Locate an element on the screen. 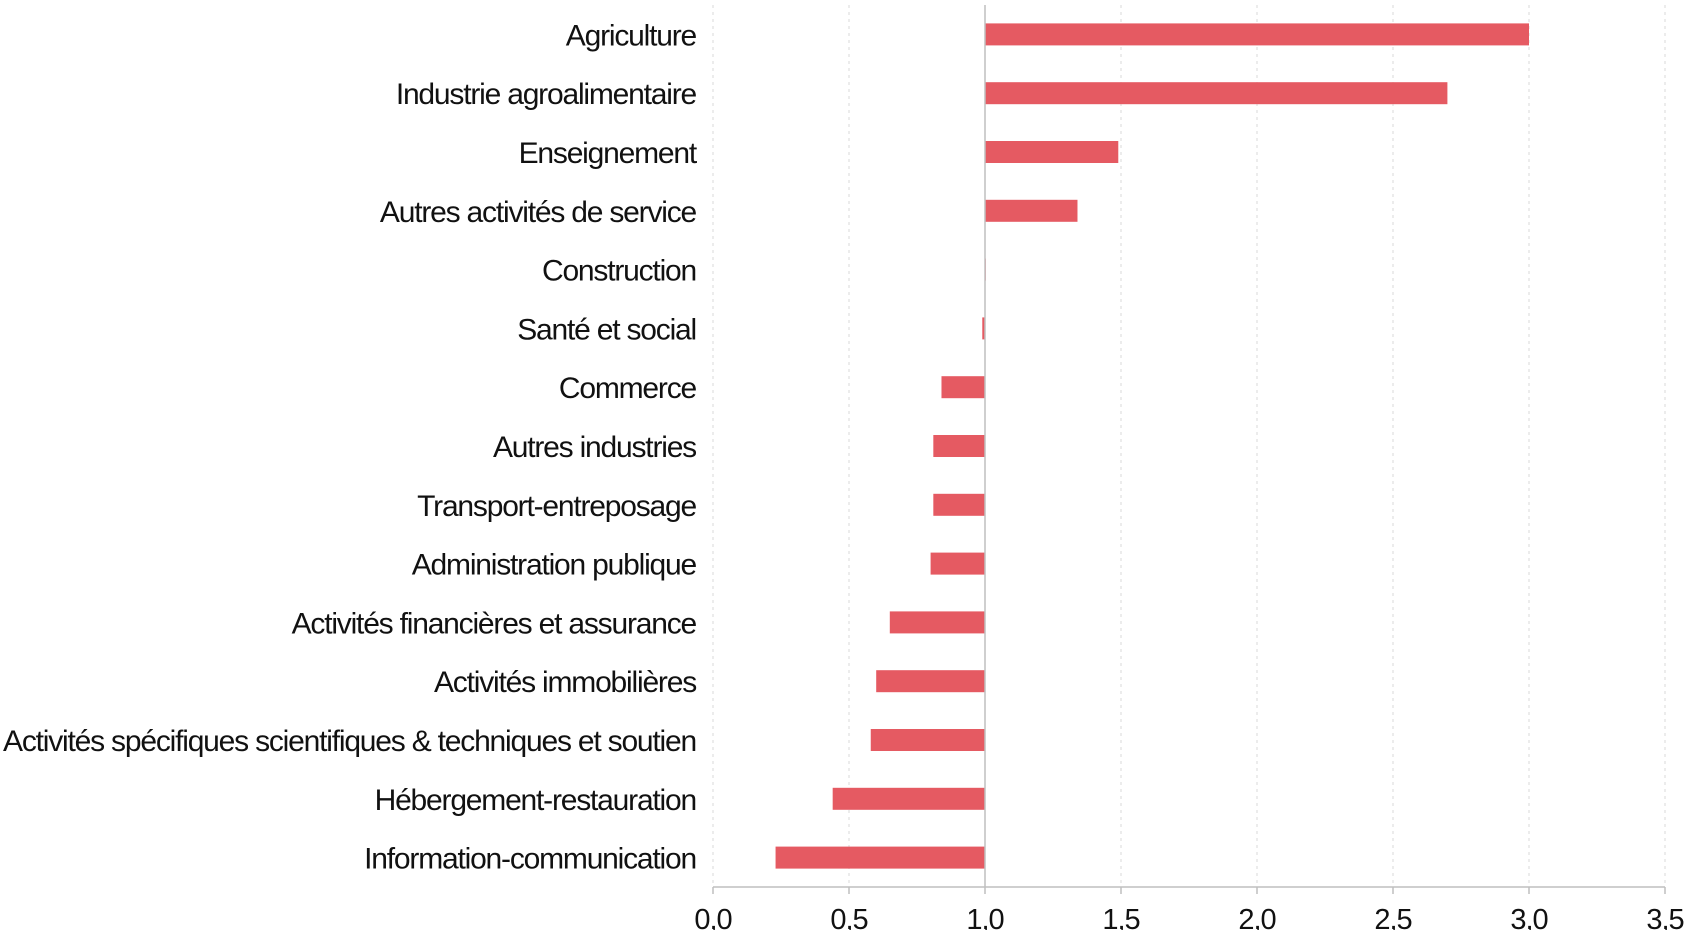 The width and height of the screenshot is (1685, 930). category-label-3: Autres activités de service is located at coordinates (538, 212).